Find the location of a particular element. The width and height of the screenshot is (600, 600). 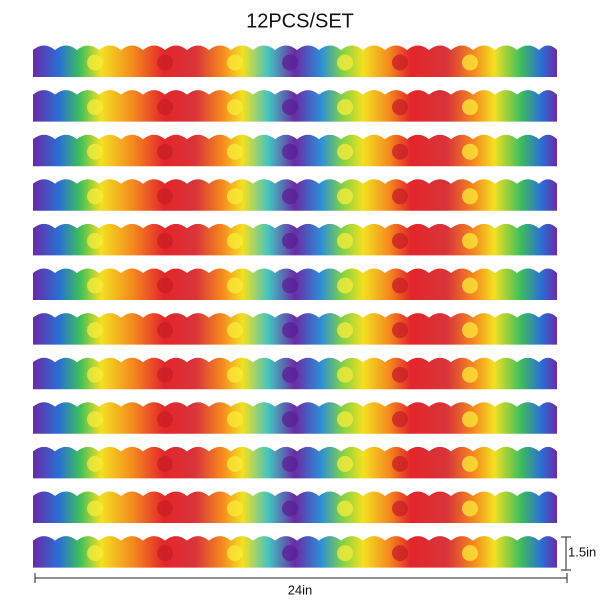

height-label: 1.5in is located at coordinates (582, 551).